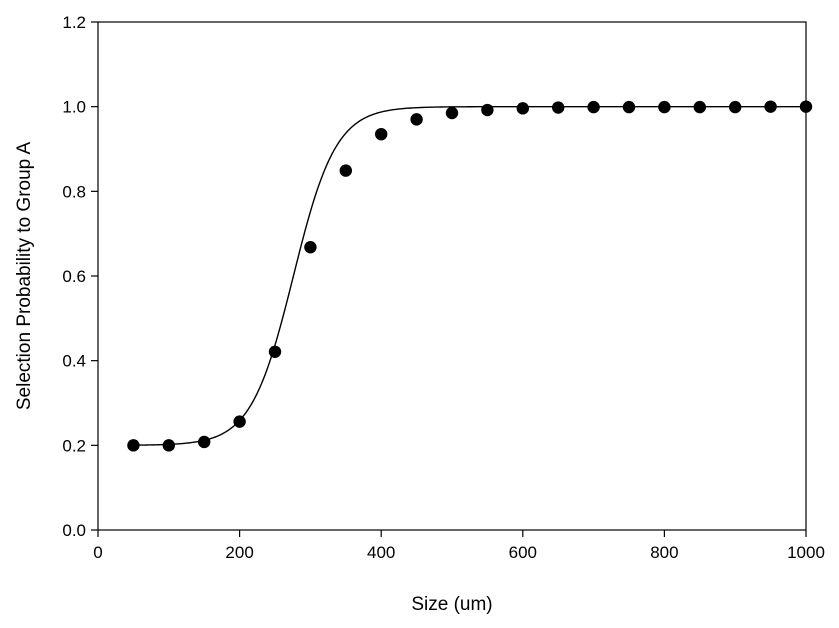 The image size is (839, 628). I want to click on x-tick-label: 0, so click(97, 552).